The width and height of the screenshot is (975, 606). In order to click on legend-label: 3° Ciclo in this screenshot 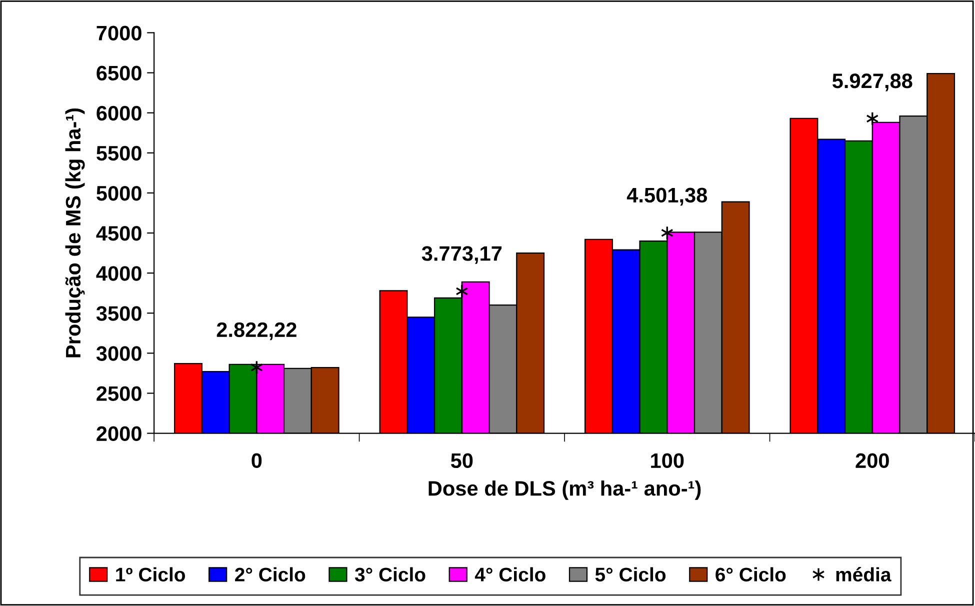, I will do `click(390, 574)`.